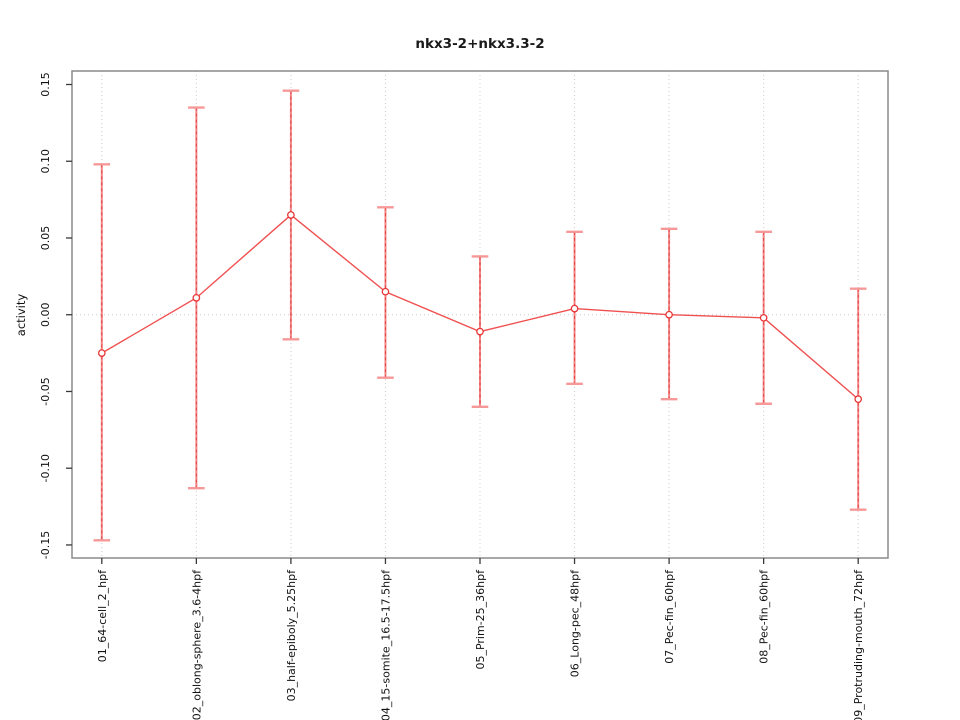  What do you see at coordinates (764, 616) in the screenshot?
I see `x-tick-label: 08_Pec-fin_60hpf` at bounding box center [764, 616].